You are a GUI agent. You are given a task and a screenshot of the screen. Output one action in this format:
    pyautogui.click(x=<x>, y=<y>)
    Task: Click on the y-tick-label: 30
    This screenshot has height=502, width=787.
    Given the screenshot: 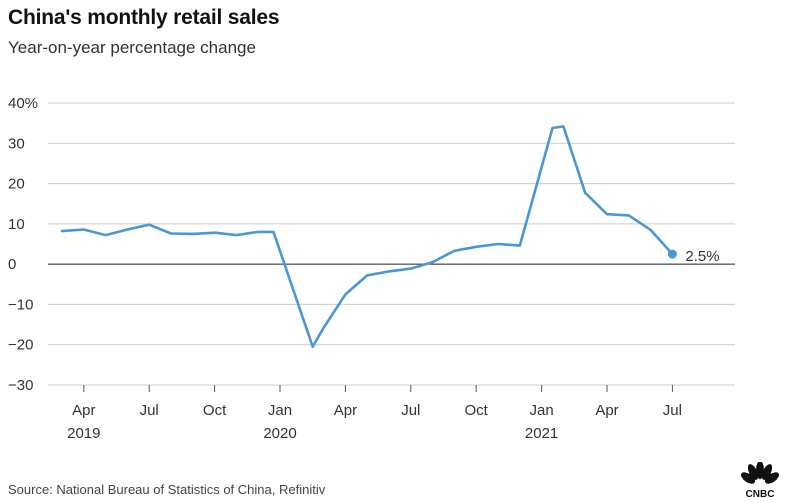 What is the action you would take?
    pyautogui.click(x=16, y=143)
    